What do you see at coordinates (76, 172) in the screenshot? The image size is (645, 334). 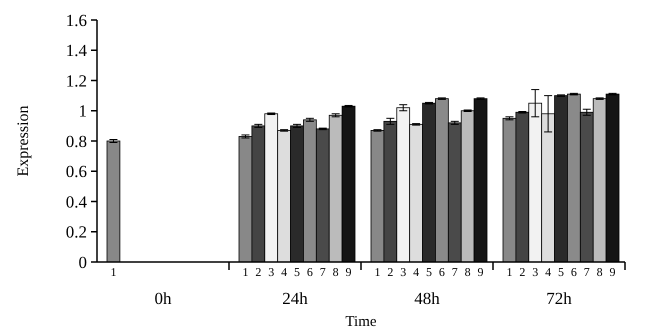 I see `y-tick-label: 0.6` at bounding box center [76, 172].